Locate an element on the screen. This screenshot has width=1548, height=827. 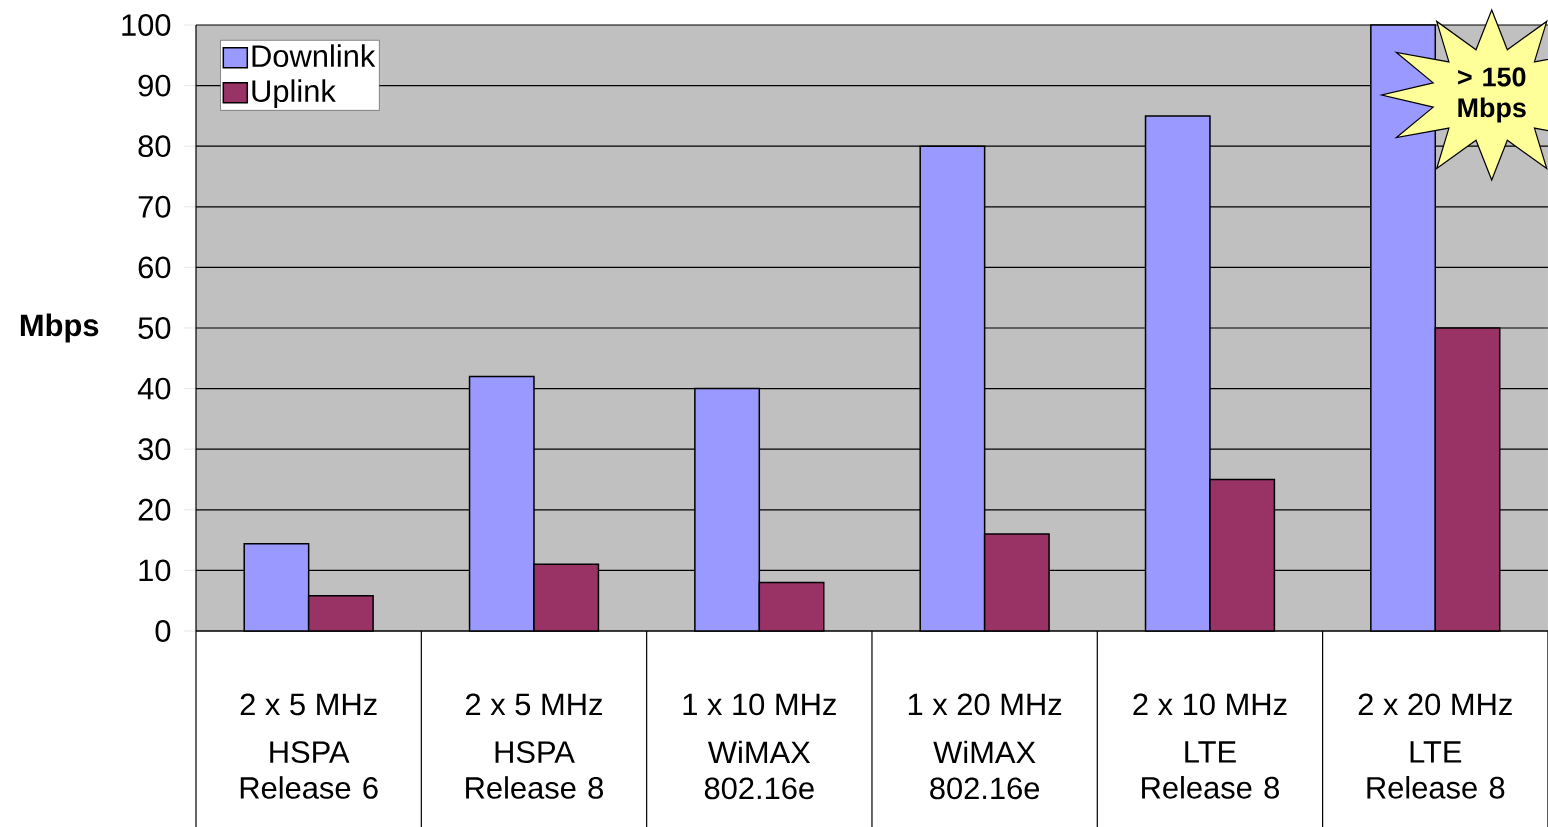
x-tick-label: 1 x 10 MHz is located at coordinates (759, 704).